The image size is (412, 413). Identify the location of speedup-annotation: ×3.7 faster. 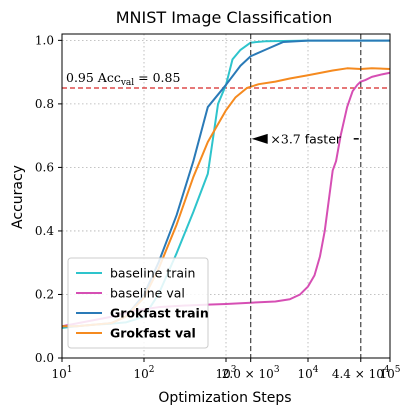
(305, 138).